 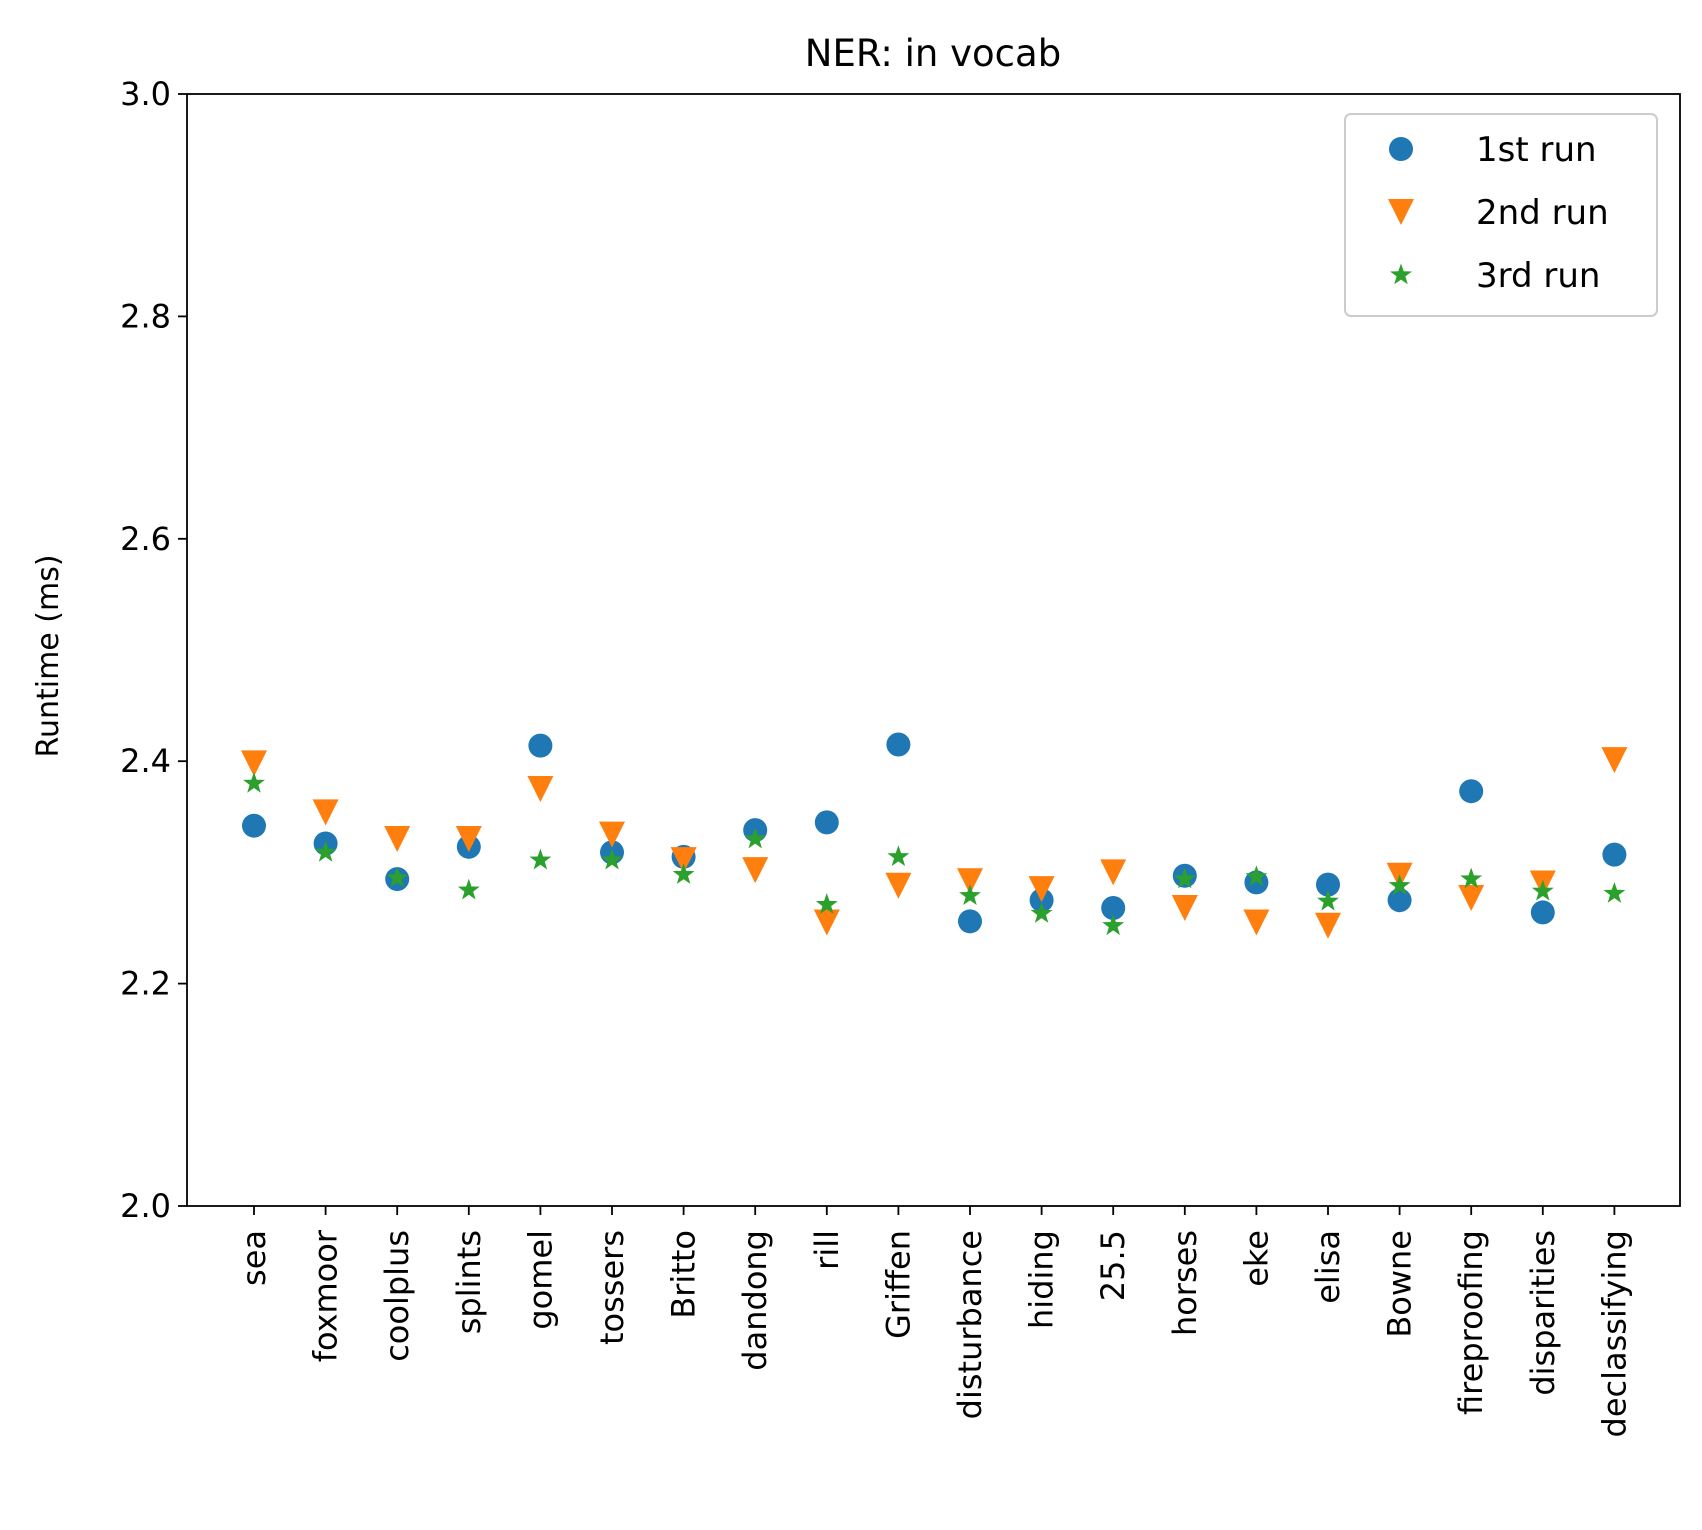 What do you see at coordinates (612, 1287) in the screenshot?
I see `x-tick-label: tossers` at bounding box center [612, 1287].